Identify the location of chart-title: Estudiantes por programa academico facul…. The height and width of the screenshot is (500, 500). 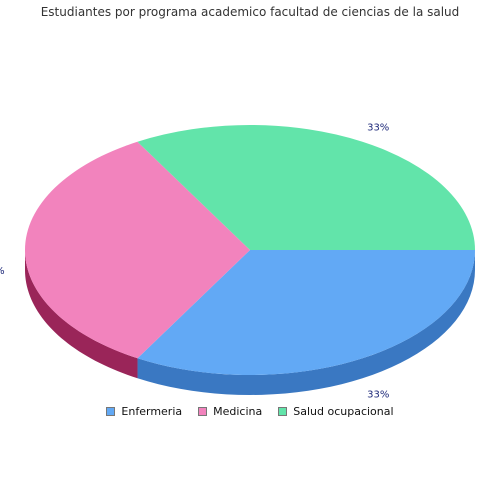
(250, 12).